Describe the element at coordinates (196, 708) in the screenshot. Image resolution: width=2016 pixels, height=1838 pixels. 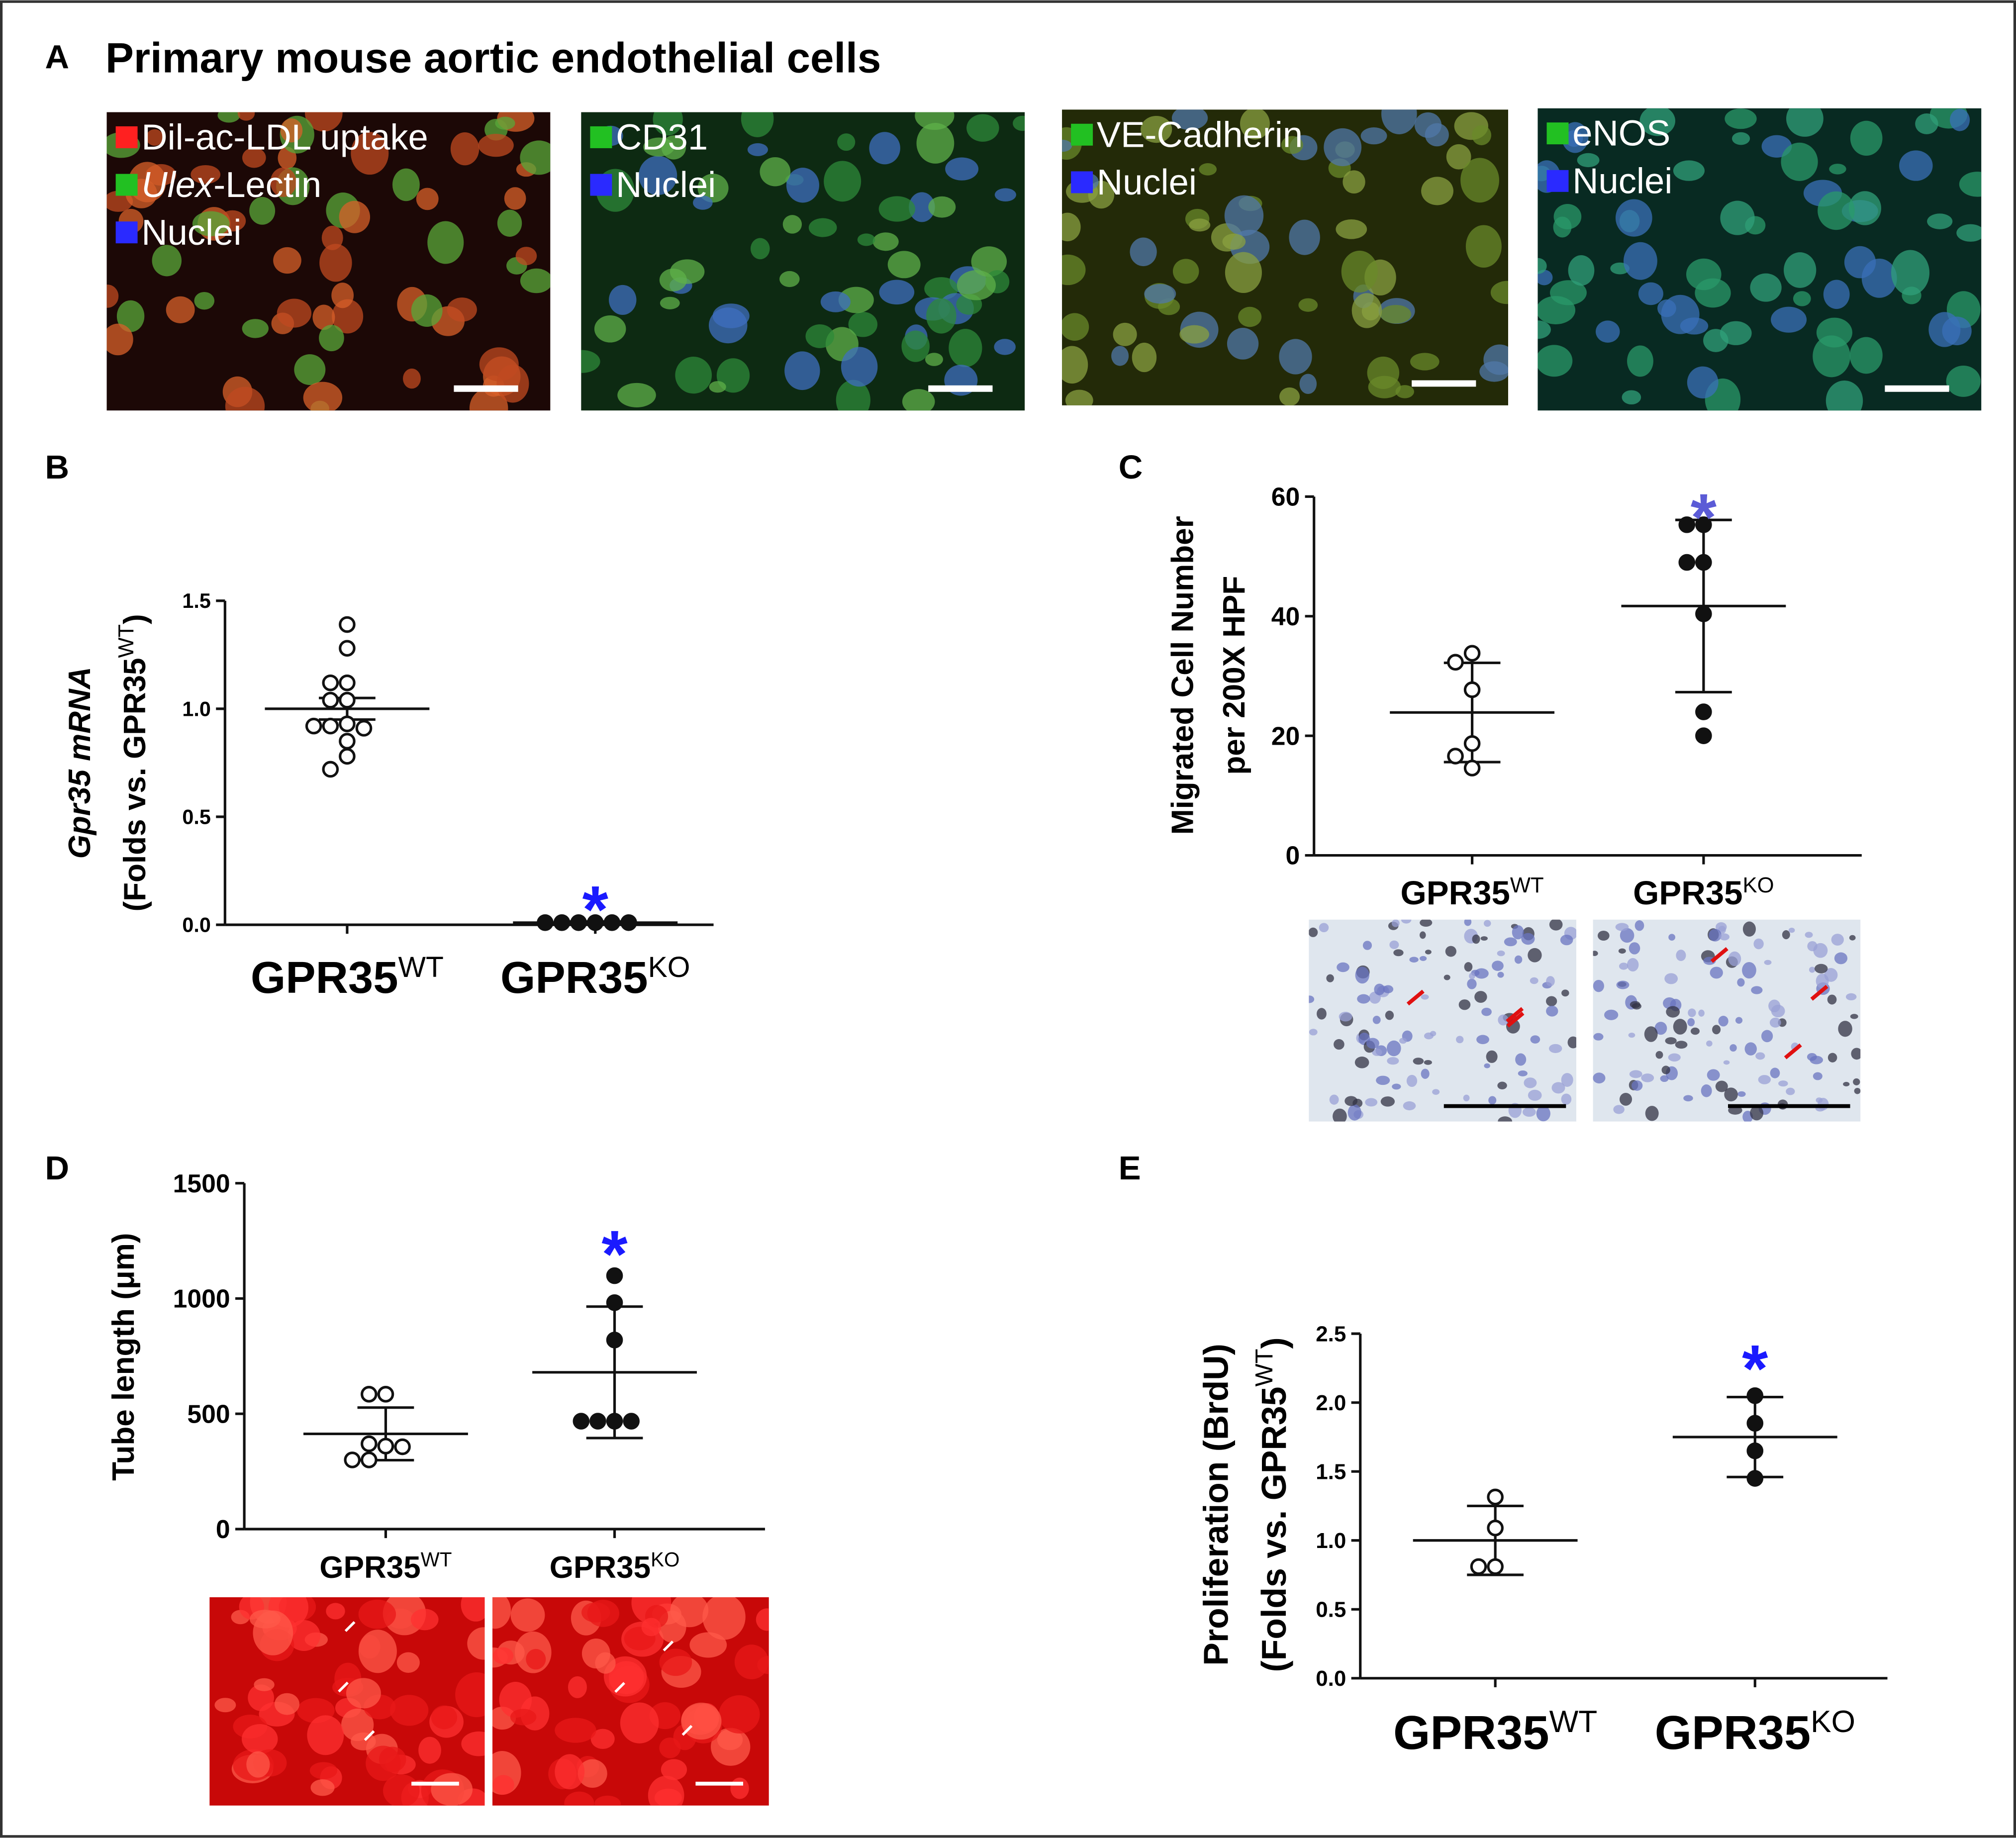
I see `y-tick-label: 1.0` at that location.